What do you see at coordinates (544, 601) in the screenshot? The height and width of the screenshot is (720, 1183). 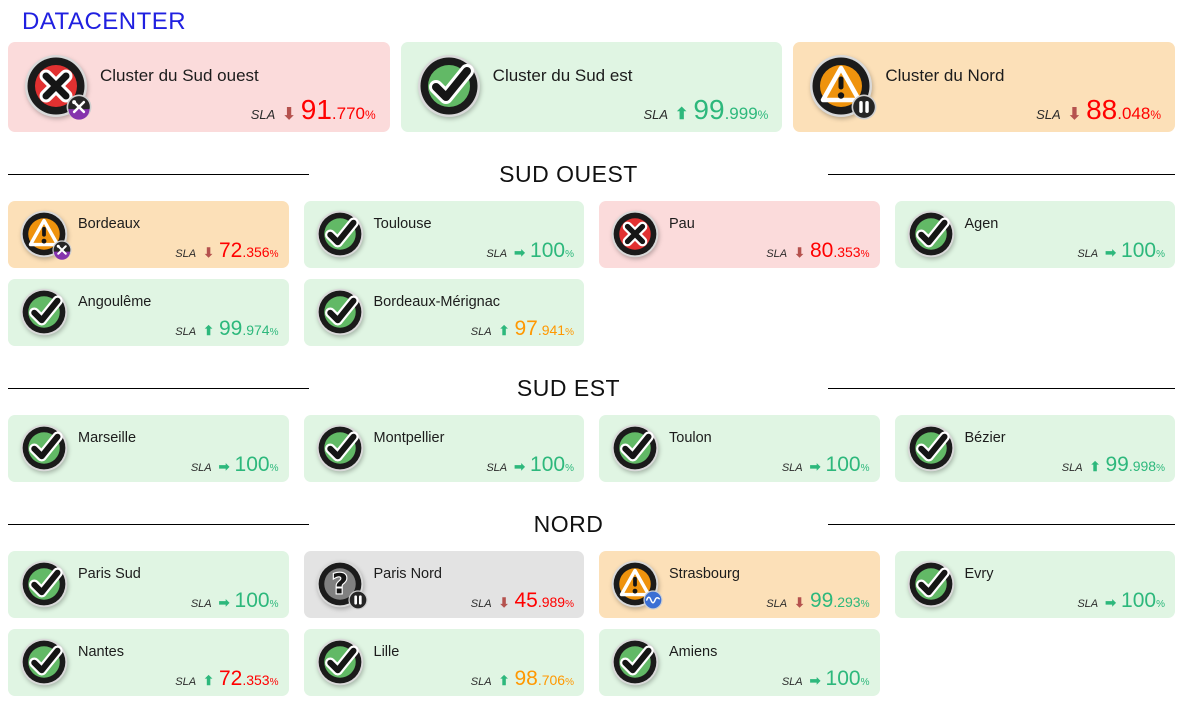 I see `sla-value: 45.989%` at bounding box center [544, 601].